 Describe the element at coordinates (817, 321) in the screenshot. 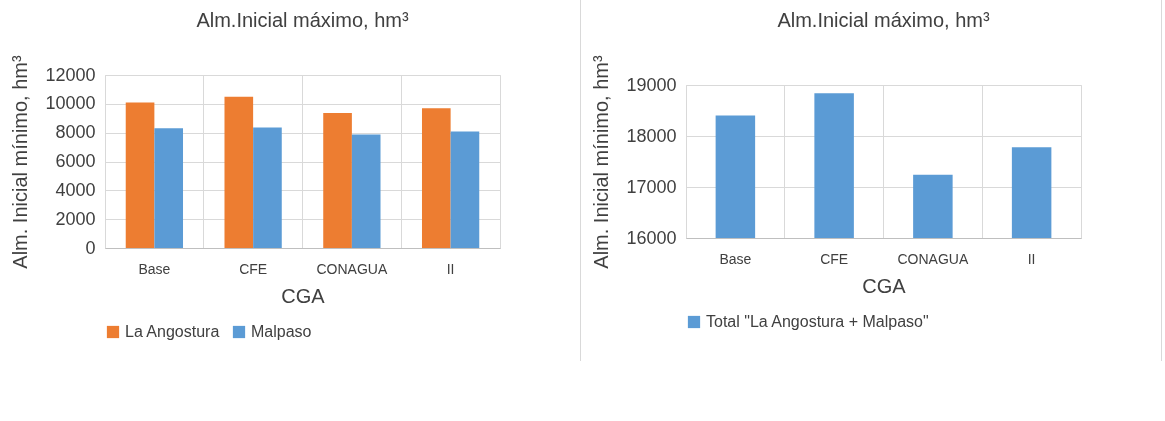

I see `legend-label: Total "La Angostura + Malpaso"` at that location.